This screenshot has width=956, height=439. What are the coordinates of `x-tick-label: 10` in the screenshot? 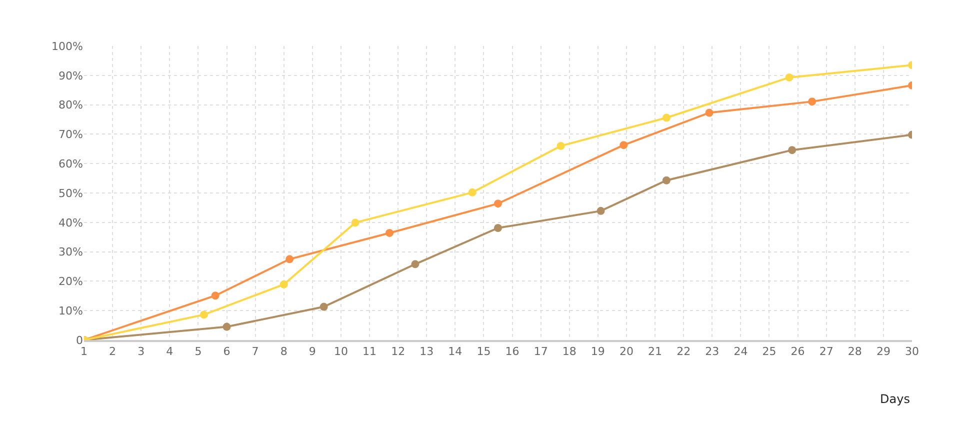 It's located at (341, 351).